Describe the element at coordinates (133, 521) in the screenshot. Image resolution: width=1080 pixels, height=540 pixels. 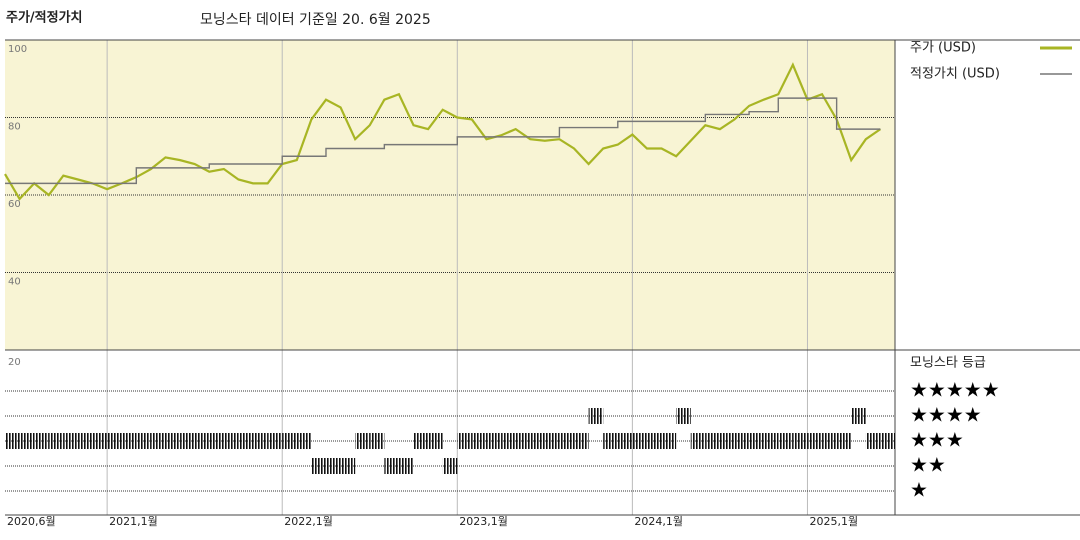
I see `x-tick-label: 2021,1월` at that location.